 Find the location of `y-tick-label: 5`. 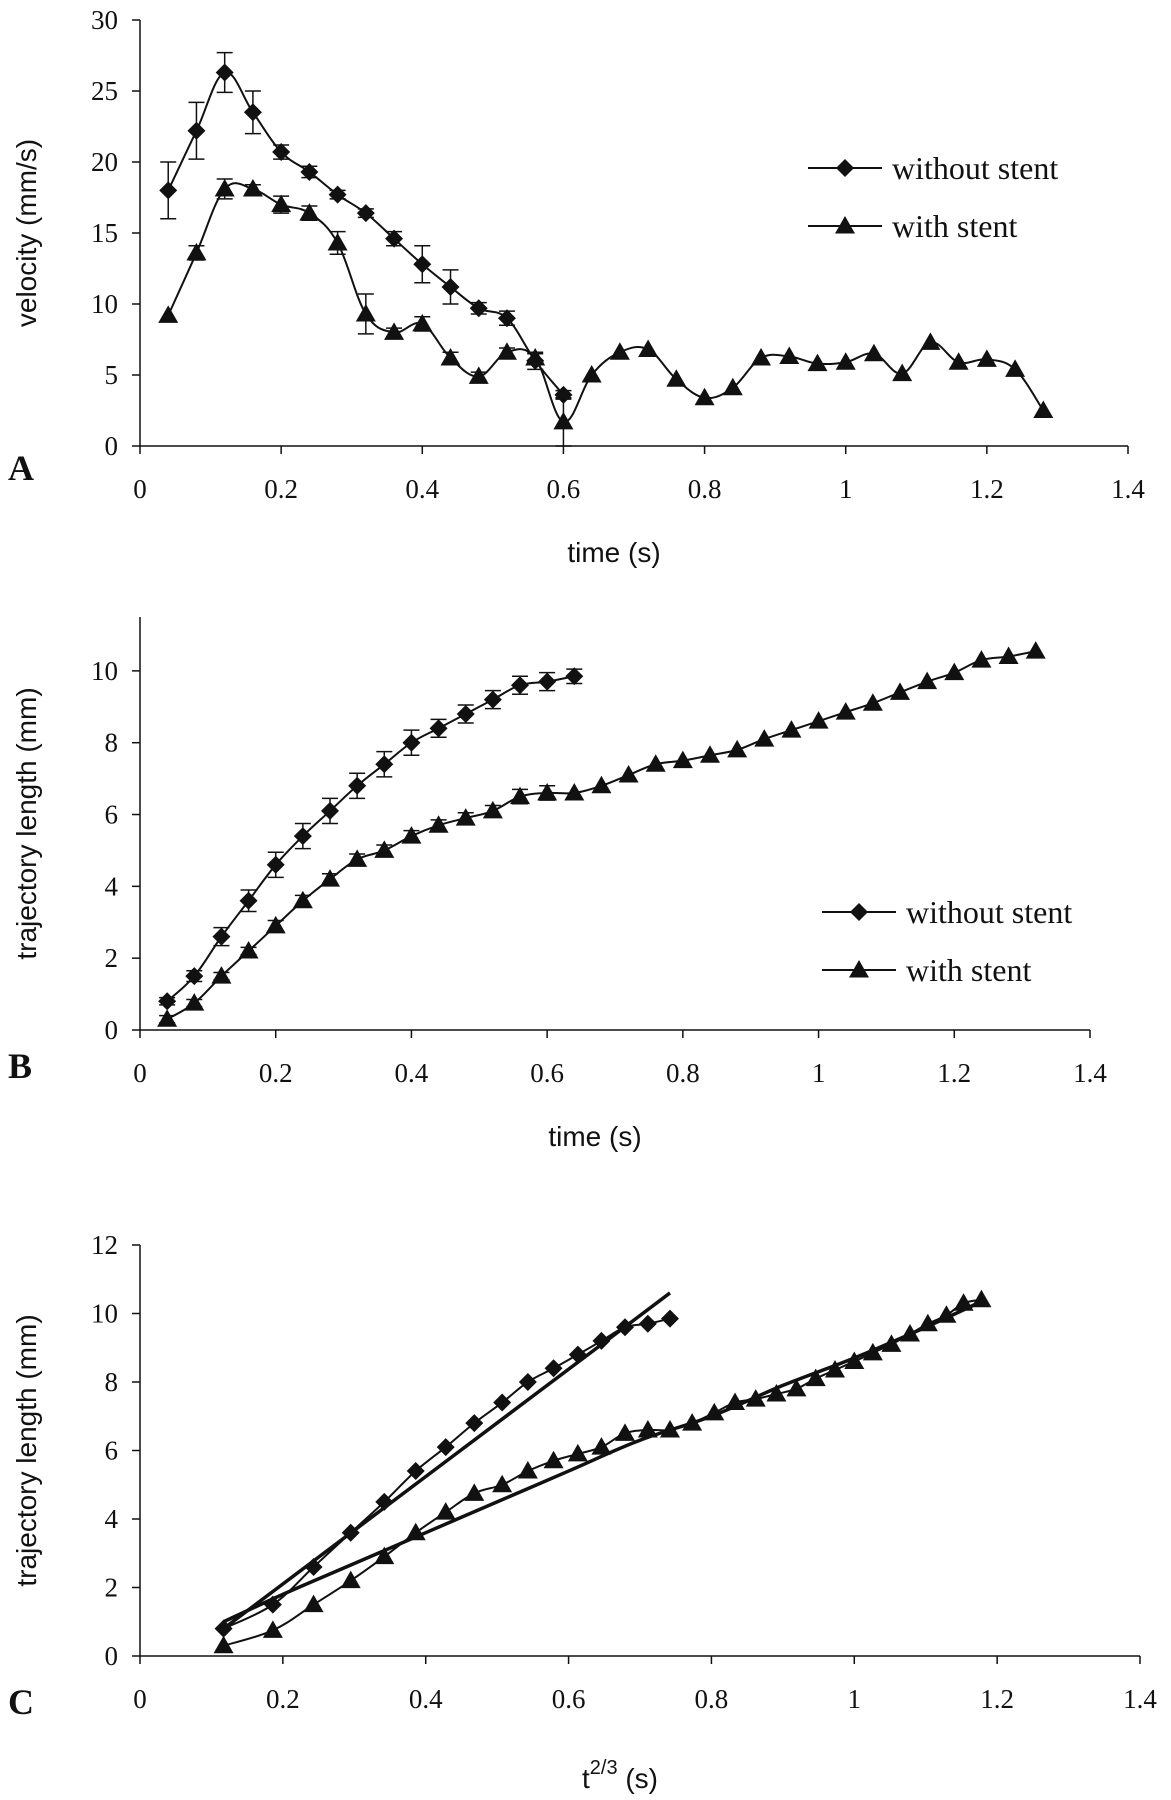

y-tick-label: 5 is located at coordinates (112, 375).